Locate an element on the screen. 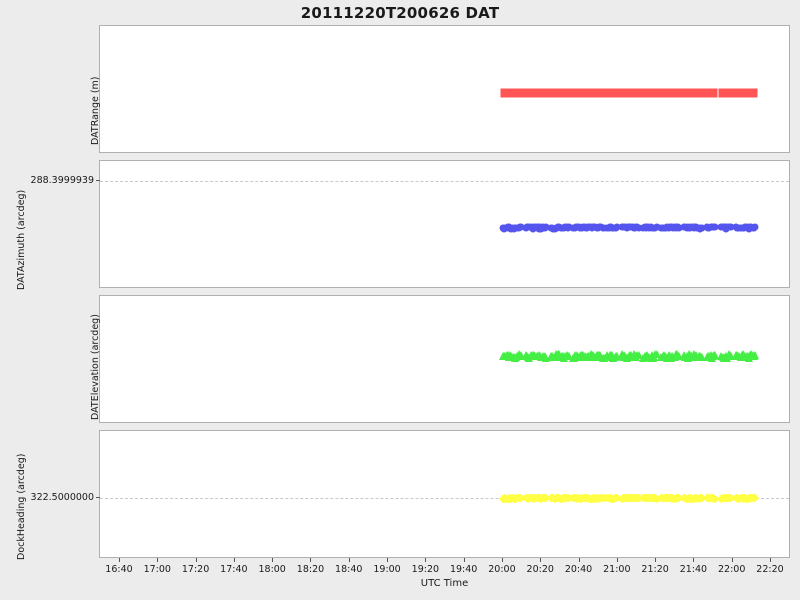 This screenshot has height=600, width=800. xtick-label: 17:40 is located at coordinates (234, 569).